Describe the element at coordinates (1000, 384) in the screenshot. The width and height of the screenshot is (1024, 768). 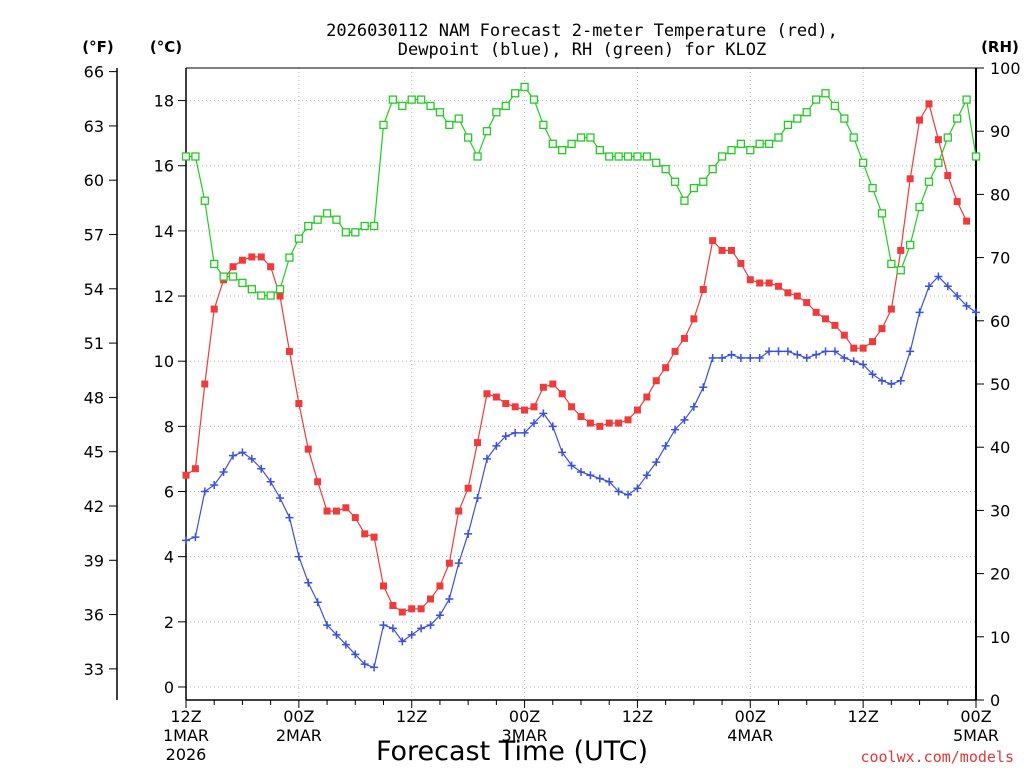
I see `rh-tick-label: 50` at that location.